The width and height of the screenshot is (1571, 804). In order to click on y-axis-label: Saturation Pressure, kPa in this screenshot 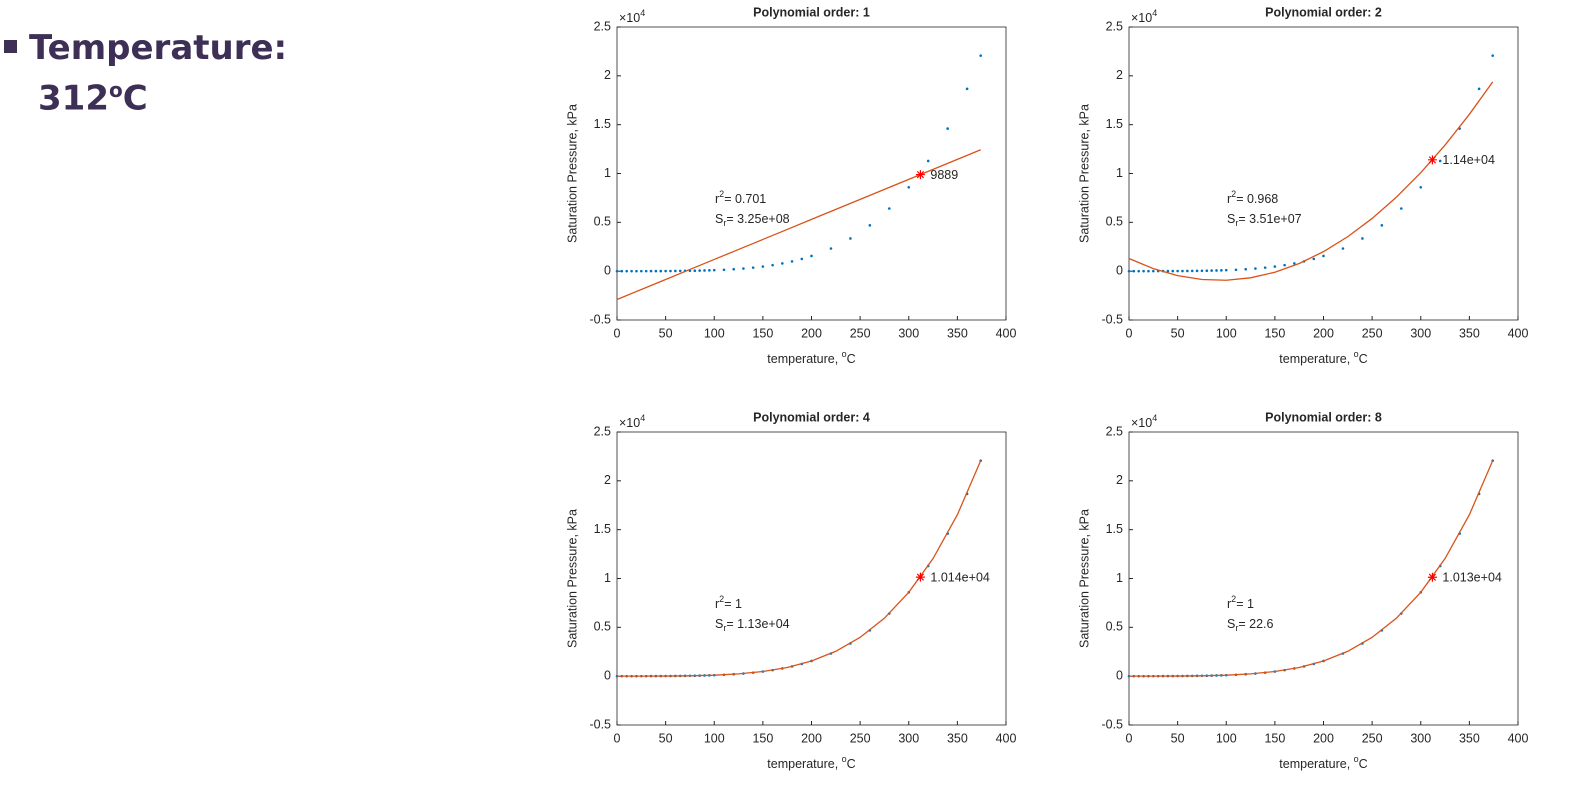, I will do `click(1084, 578)`.